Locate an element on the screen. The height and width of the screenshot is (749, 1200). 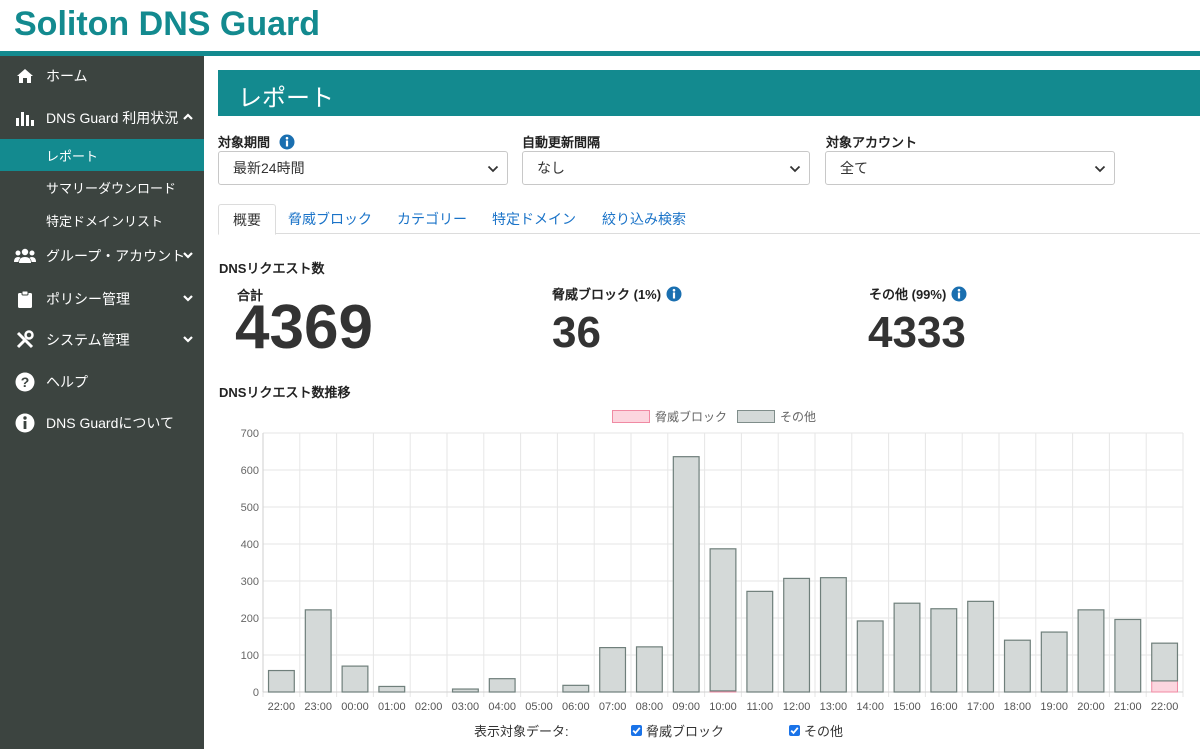
sidebar-item-label: システム管理 is located at coordinates (88, 340).